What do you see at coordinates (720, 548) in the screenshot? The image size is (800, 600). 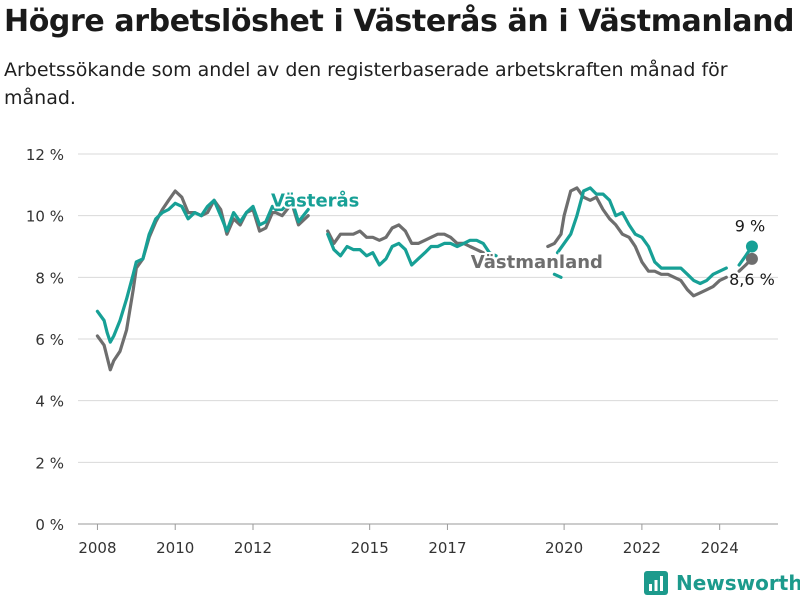 I see `x-tick-label: 2024` at bounding box center [720, 548].